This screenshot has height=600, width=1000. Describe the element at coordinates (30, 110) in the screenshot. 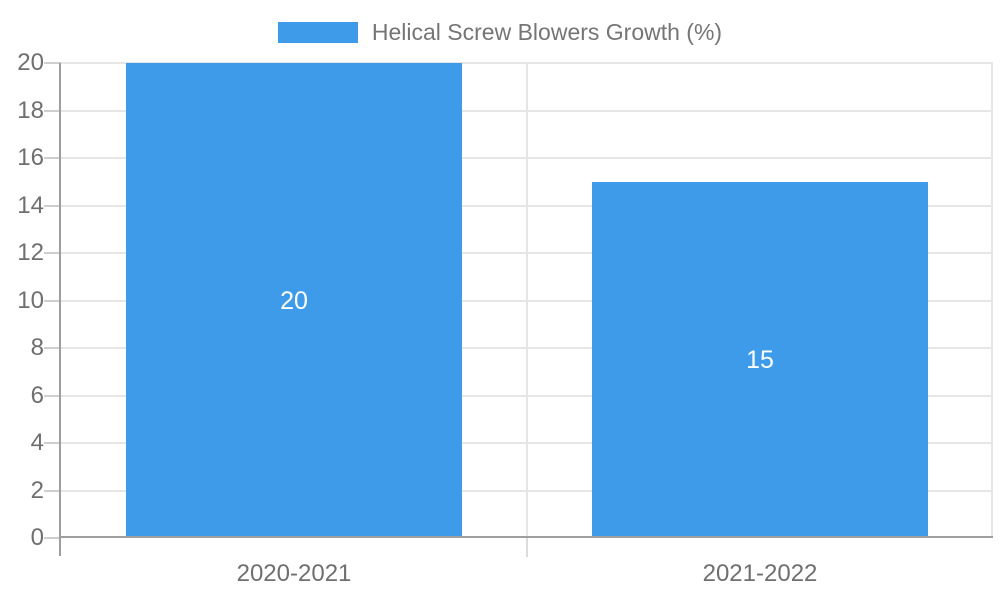

I see `y-tick-label: 18` at that location.